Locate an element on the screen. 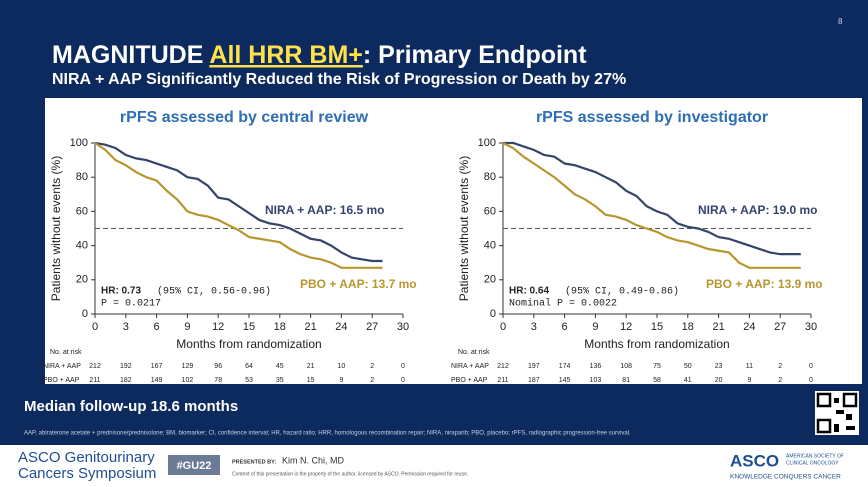 Image resolution: width=868 pixels, height=487 pixels. hazard-ratio: HR: 0.73 is located at coordinates (121, 291).